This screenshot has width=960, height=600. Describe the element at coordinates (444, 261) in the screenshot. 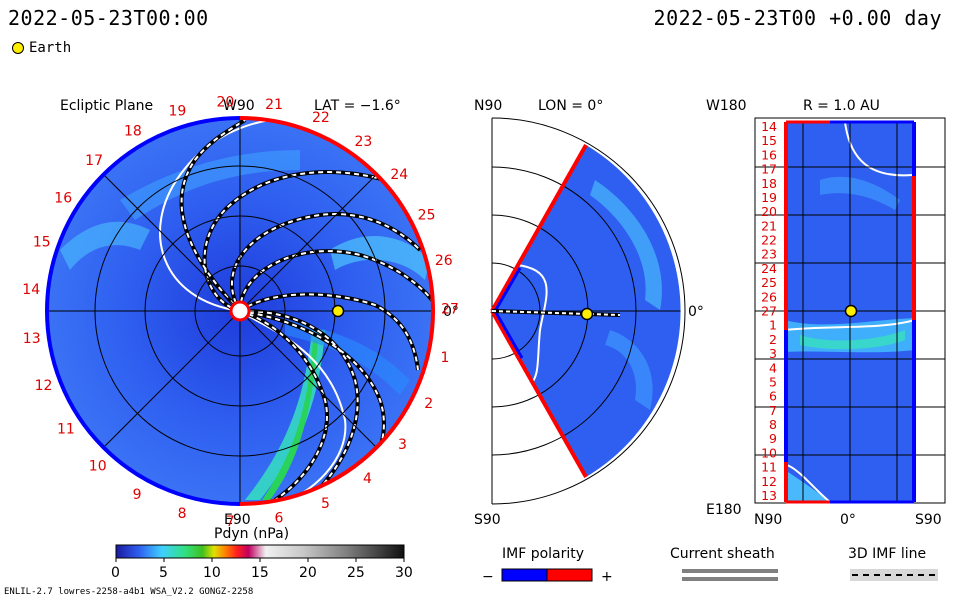

I see `carrington-number: 26` at that location.